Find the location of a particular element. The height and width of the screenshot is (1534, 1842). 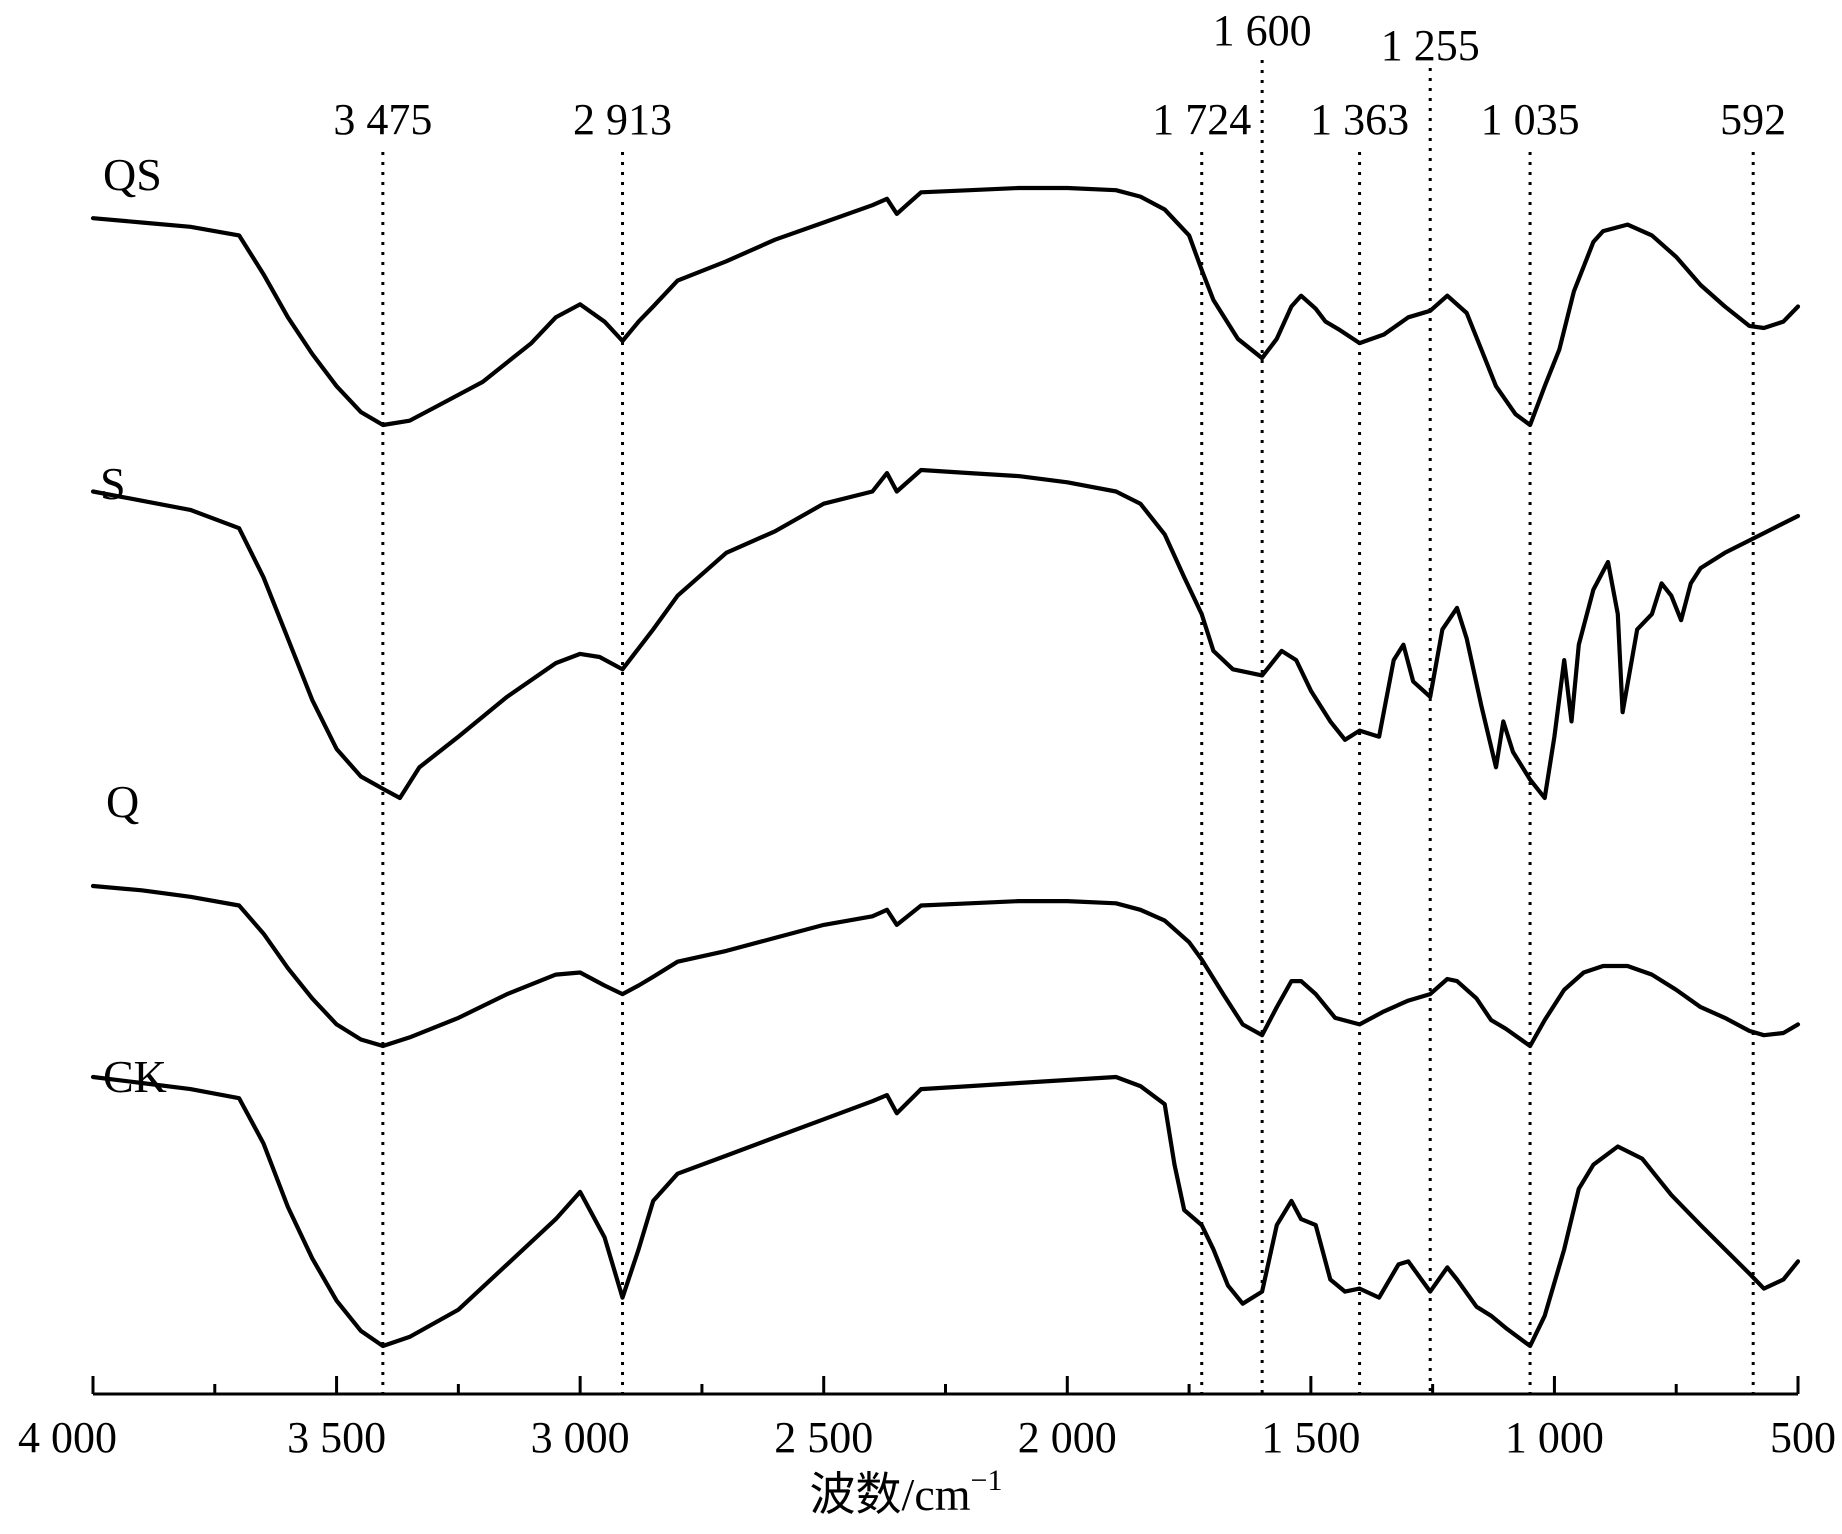

x-tick-label: 3 500 is located at coordinates (336, 1437).